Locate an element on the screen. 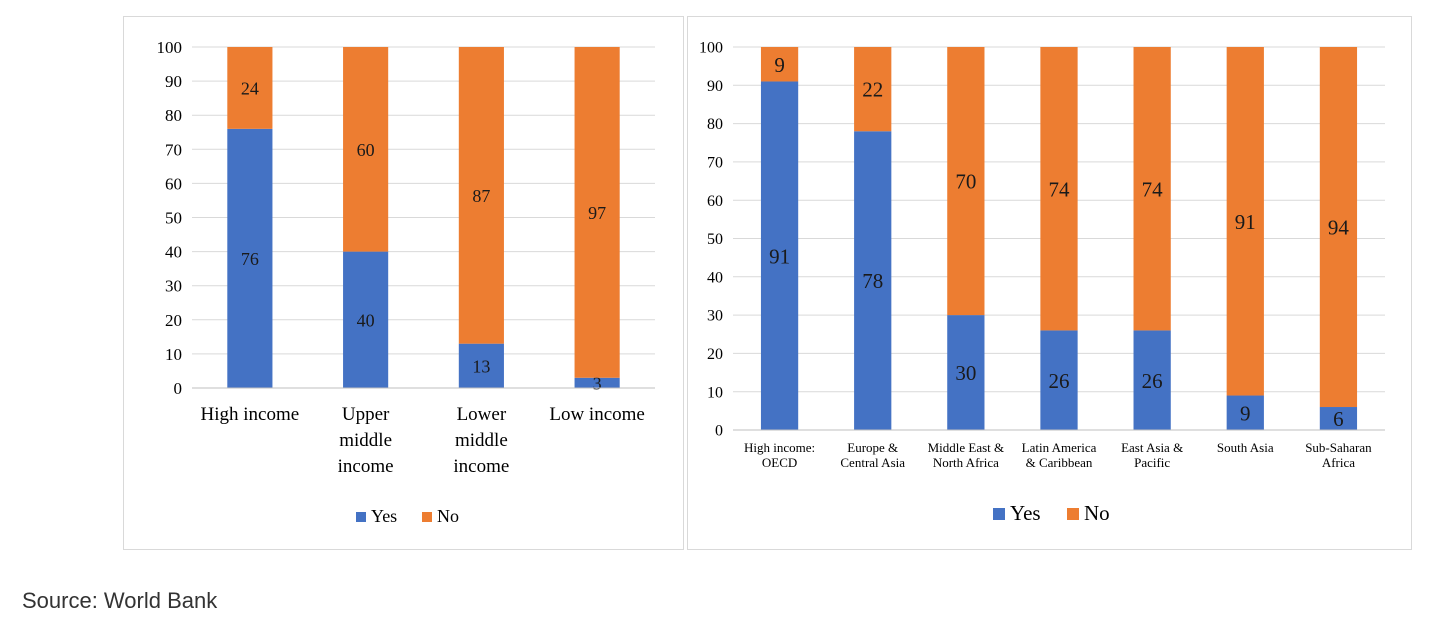  right-data-label-yes: 78 is located at coordinates (872, 281).